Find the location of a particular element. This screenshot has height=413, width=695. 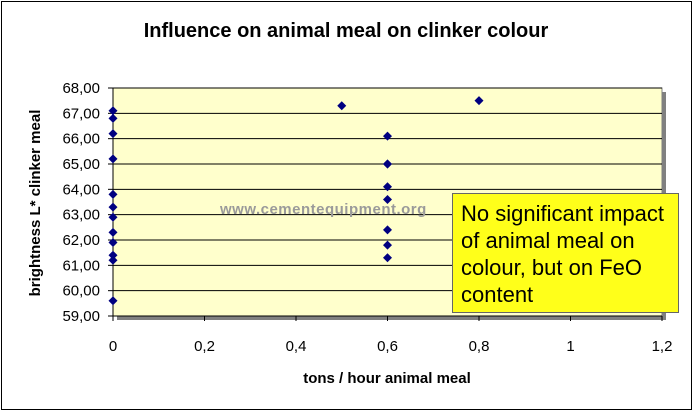

y-tick-label: 65,00 is located at coordinates (81, 164).